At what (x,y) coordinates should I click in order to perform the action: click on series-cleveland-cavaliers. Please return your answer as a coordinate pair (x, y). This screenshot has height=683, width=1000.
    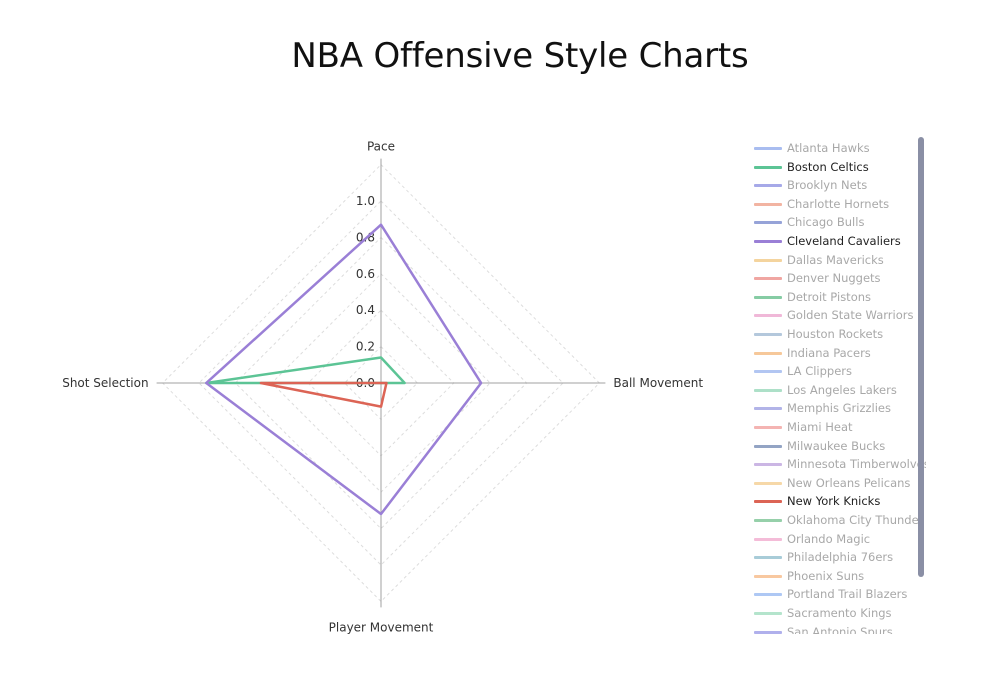
    Looking at the image, I should click on (344, 369).